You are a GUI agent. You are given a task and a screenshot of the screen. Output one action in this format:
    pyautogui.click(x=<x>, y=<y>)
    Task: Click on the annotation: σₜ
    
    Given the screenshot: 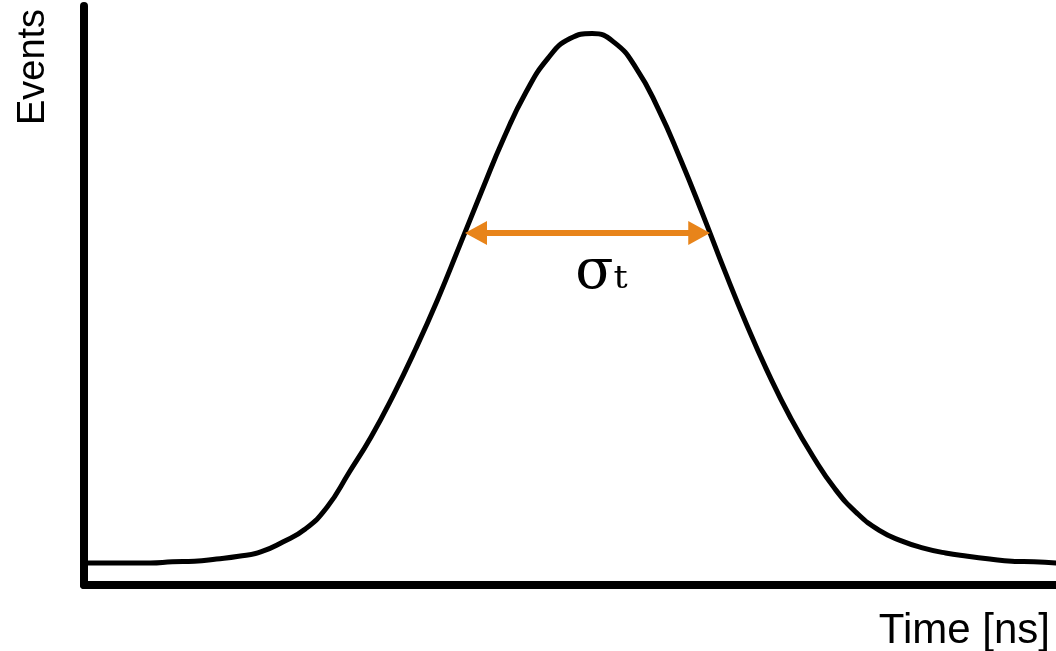 What is the action you would take?
    pyautogui.click(x=601, y=268)
    